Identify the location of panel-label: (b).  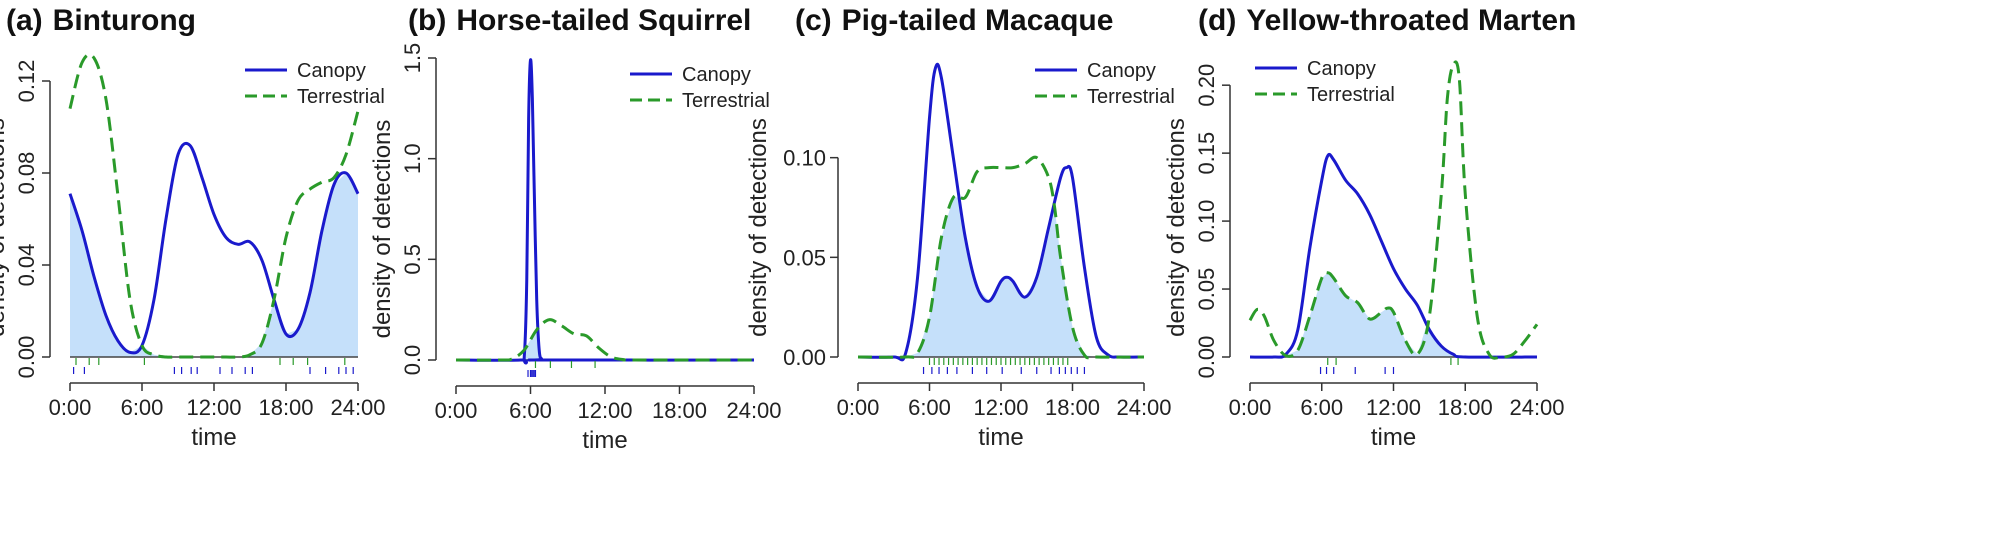
(427, 20).